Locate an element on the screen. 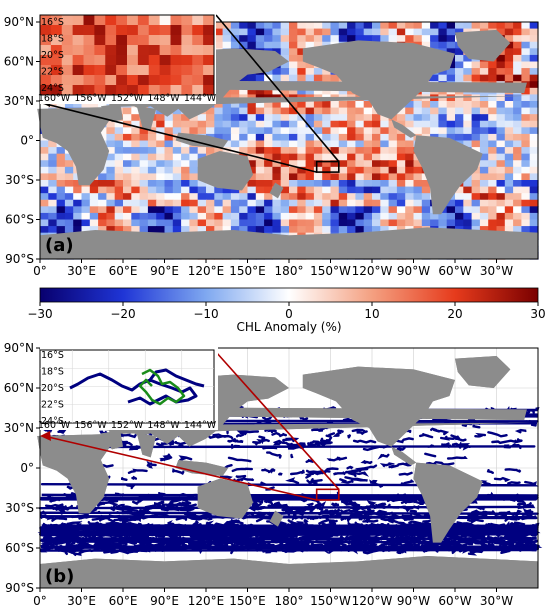  colorbar: −30 −20 −10 0 10 20 30 CHL Anomaly (%) is located at coordinates (286, 310).